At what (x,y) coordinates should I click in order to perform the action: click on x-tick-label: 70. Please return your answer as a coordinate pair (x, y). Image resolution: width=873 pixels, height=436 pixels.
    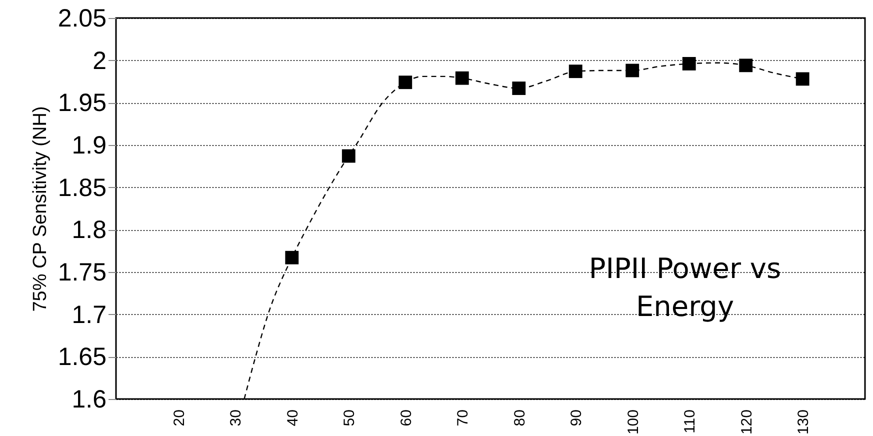
    Looking at the image, I should click on (463, 418).